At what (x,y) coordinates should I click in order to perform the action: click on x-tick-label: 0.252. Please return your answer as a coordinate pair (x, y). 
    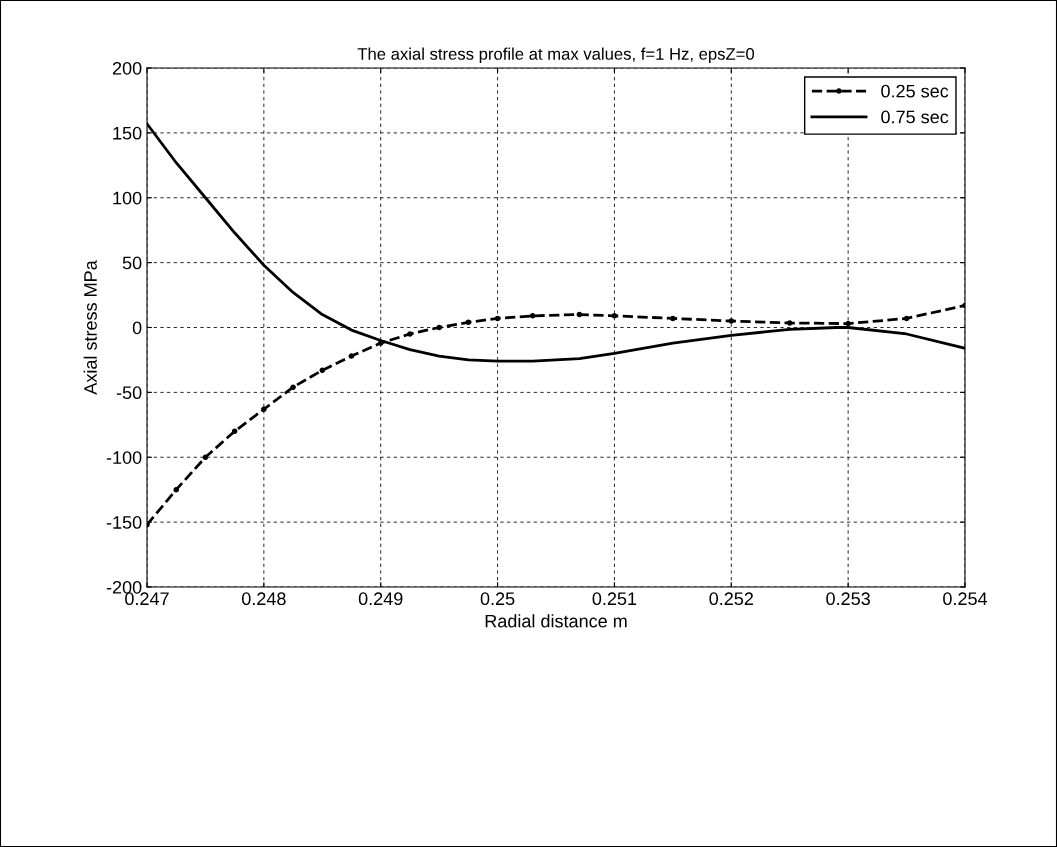
    Looking at the image, I should click on (731, 599).